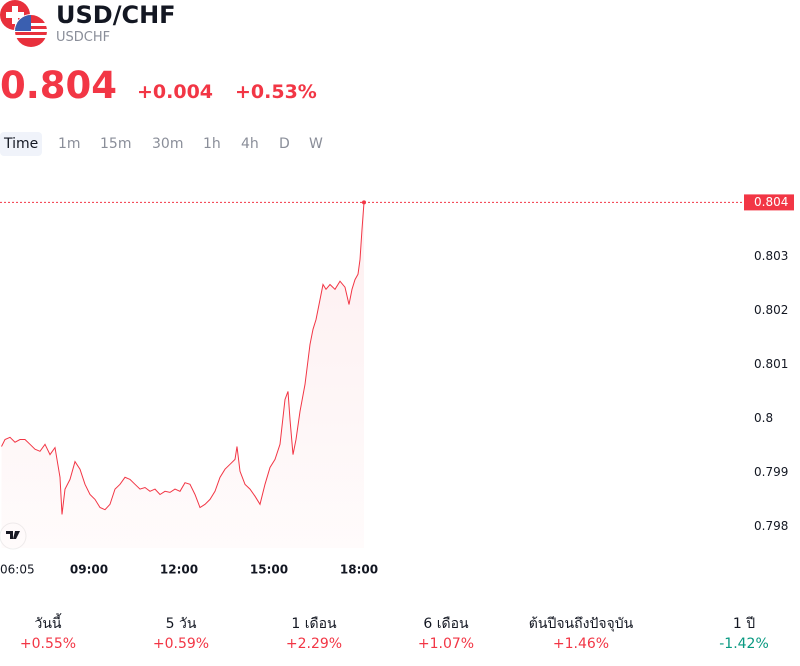 This screenshot has height=666, width=800. What do you see at coordinates (581, 644) in the screenshot?
I see `stat-value: +1.46%` at bounding box center [581, 644].